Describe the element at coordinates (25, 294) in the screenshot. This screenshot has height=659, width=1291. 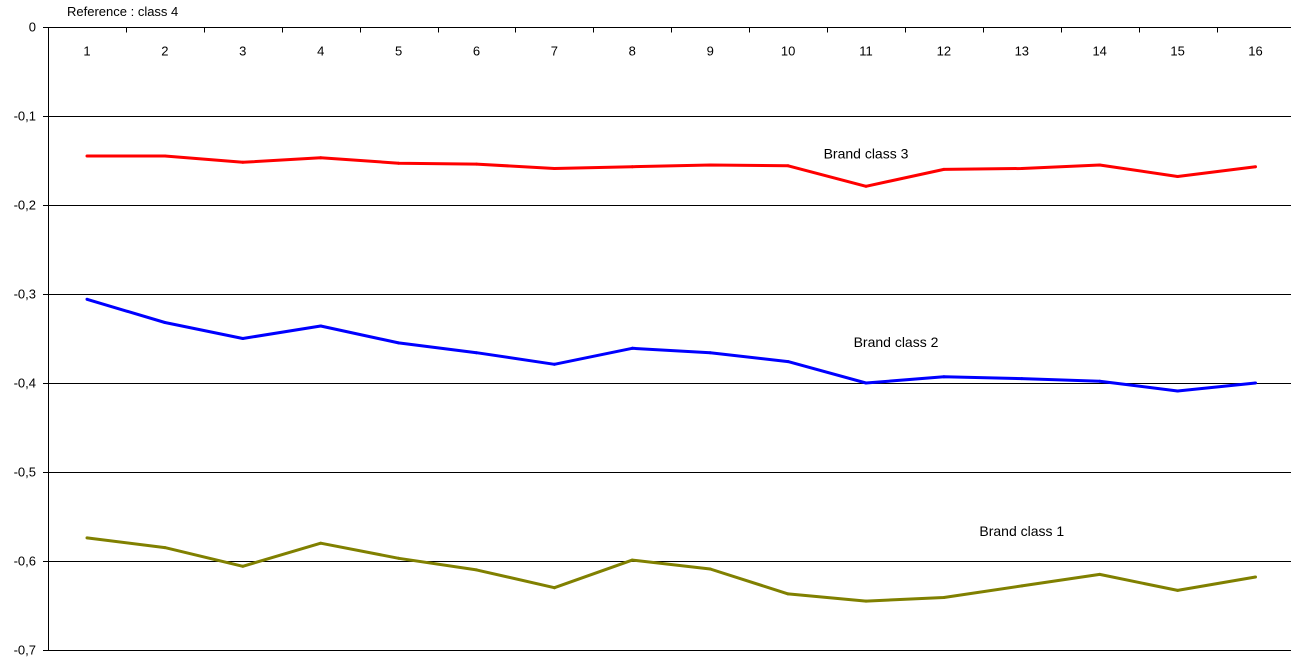
I see `y-tick-label: -0,3` at that location.